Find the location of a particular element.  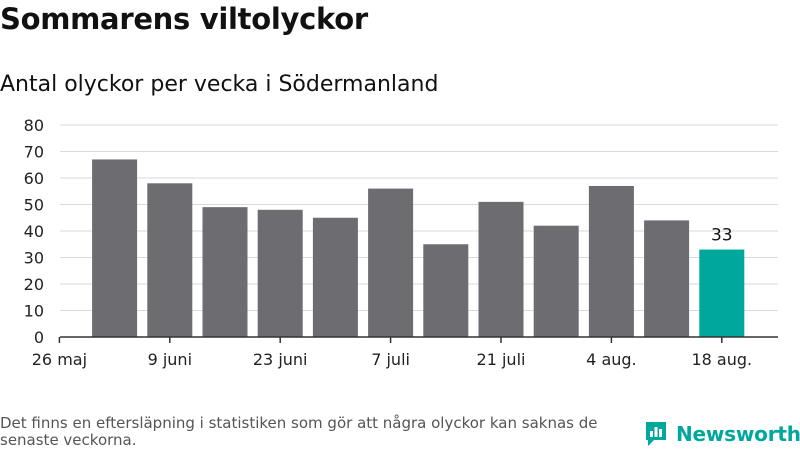

data-labels: 33 is located at coordinates (722, 236).